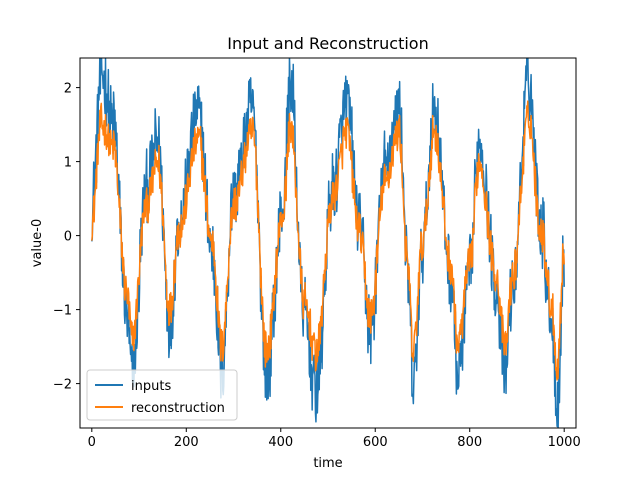 This screenshot has height=480, width=640. What do you see at coordinates (62, 311) in the screenshot?
I see `y-tick-label: −1` at bounding box center [62, 311].